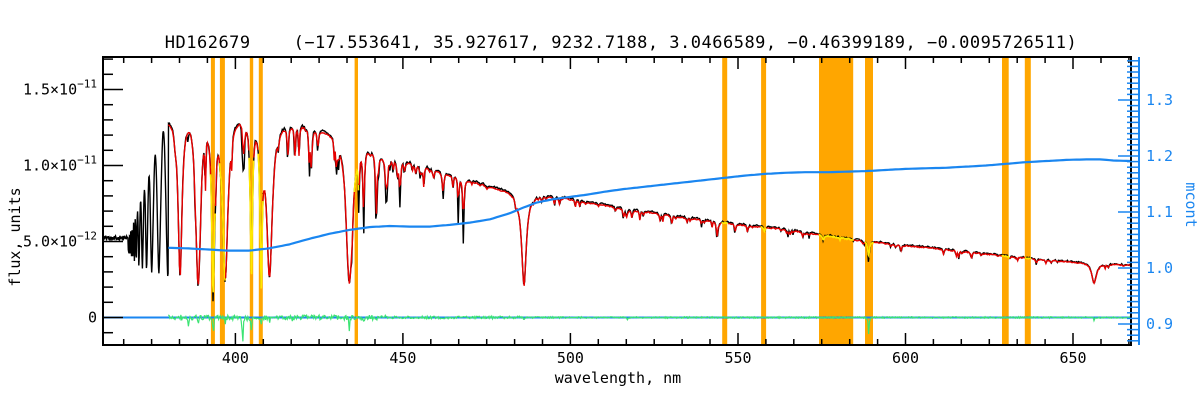 Image resolution: width=1200 pixels, height=400 pixels. I want to click on y-axis-label-right: mcont, so click(1191, 204).